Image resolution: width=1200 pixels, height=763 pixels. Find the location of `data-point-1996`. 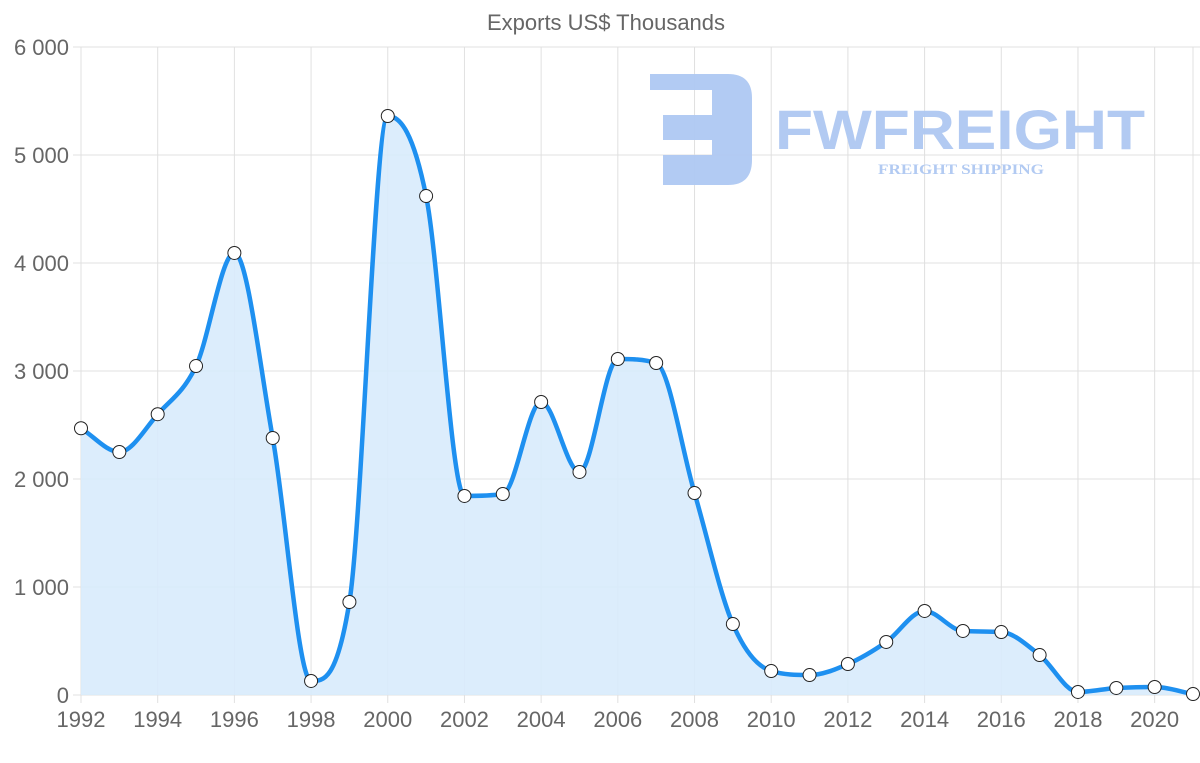

data-point-1996 is located at coordinates (234, 252).